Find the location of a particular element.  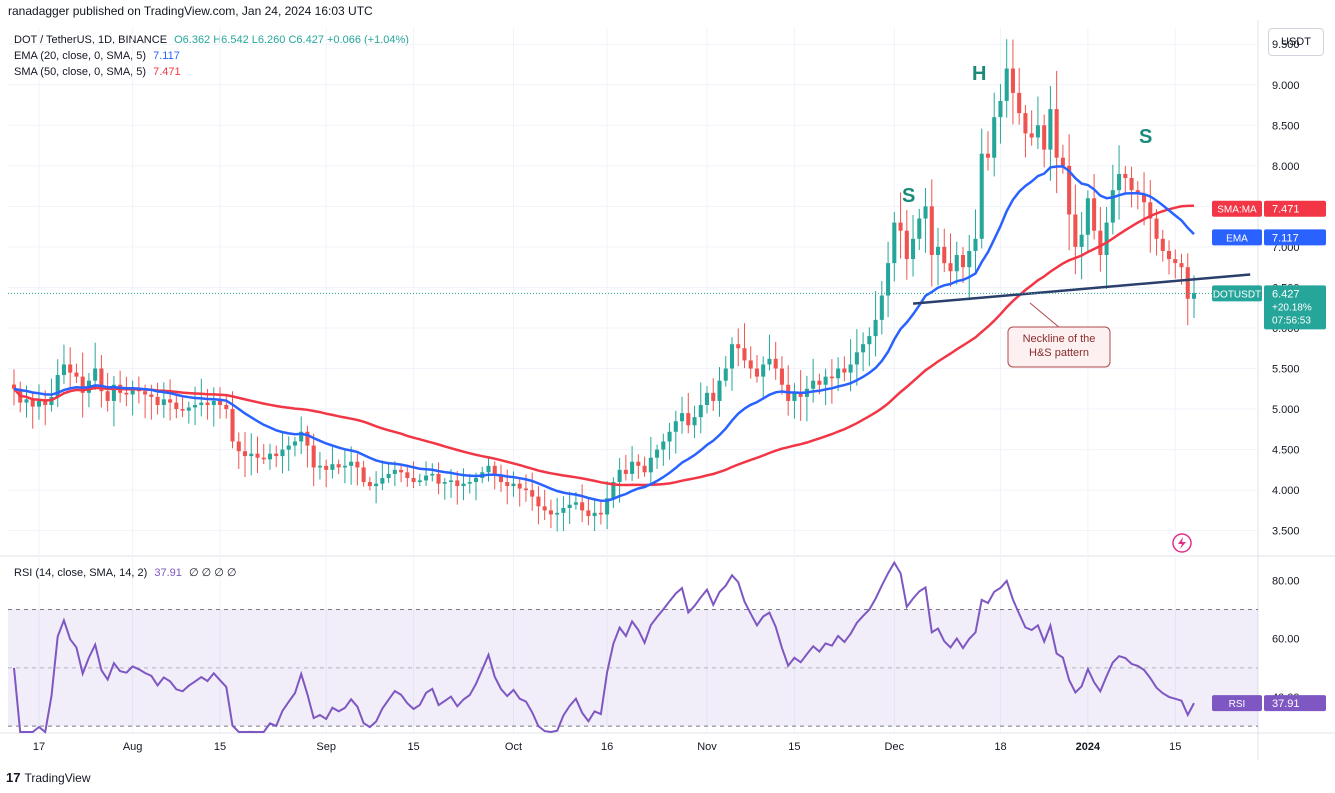

time-tick-label: 2024 is located at coordinates (1088, 747).